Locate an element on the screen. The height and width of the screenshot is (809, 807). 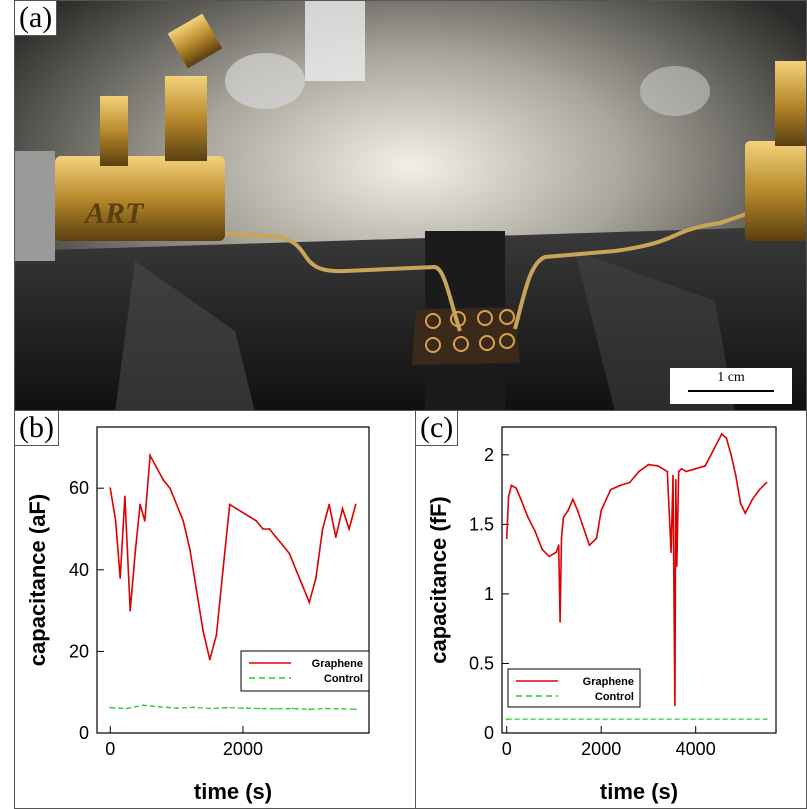
plot-frame is located at coordinates (639, 580).